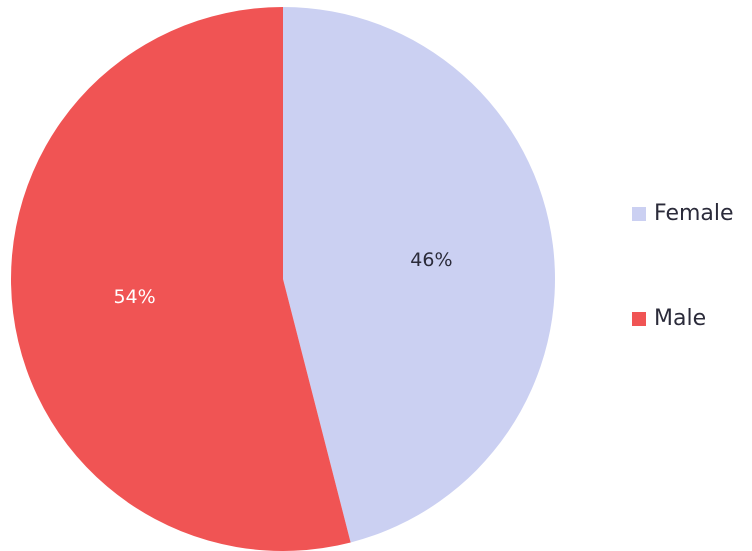  What do you see at coordinates (680, 318) in the screenshot?
I see `legend-label: Male` at bounding box center [680, 318].